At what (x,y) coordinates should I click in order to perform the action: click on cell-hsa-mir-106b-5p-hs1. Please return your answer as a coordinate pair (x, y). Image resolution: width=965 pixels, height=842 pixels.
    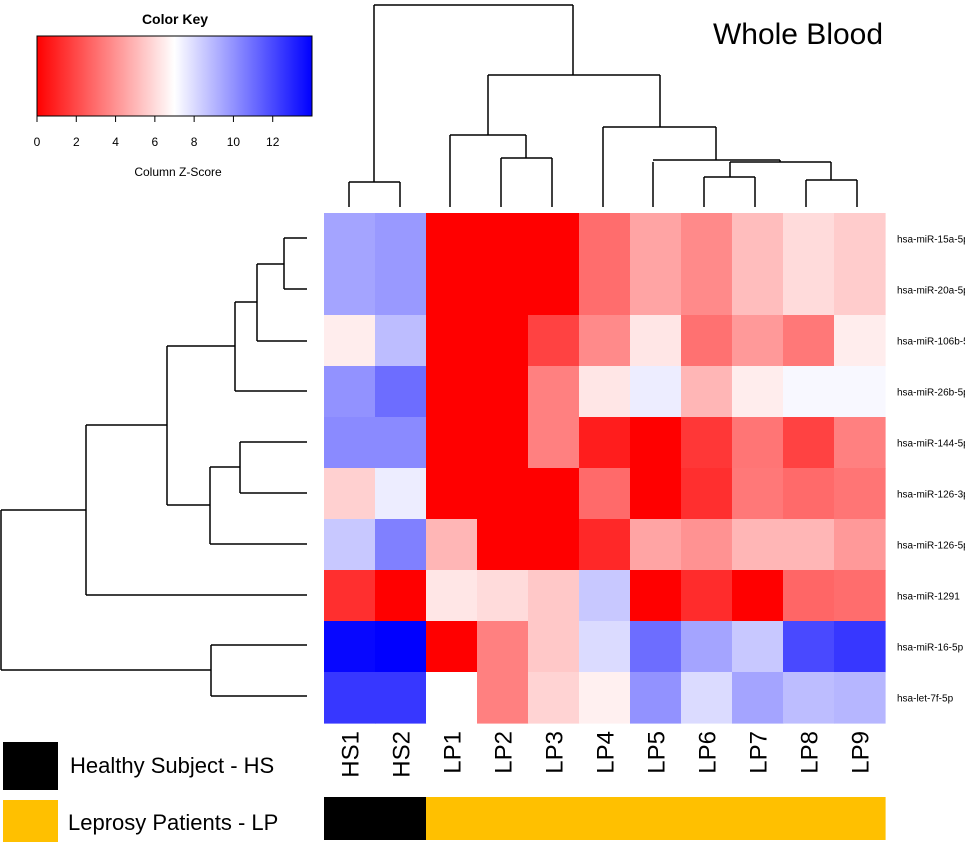
    Looking at the image, I should click on (350, 341).